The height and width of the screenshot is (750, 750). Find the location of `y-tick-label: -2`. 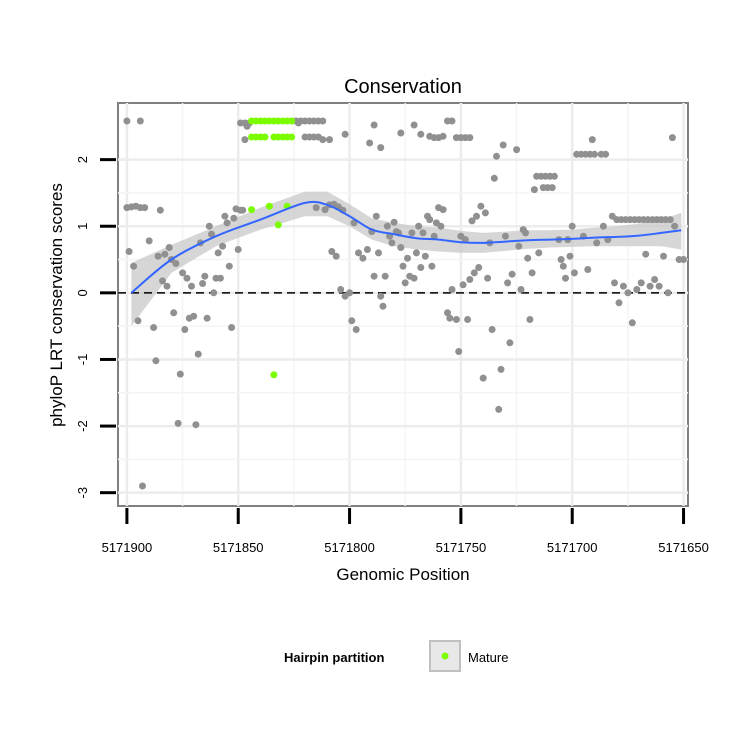

y-tick-label: -2 is located at coordinates (82, 426).